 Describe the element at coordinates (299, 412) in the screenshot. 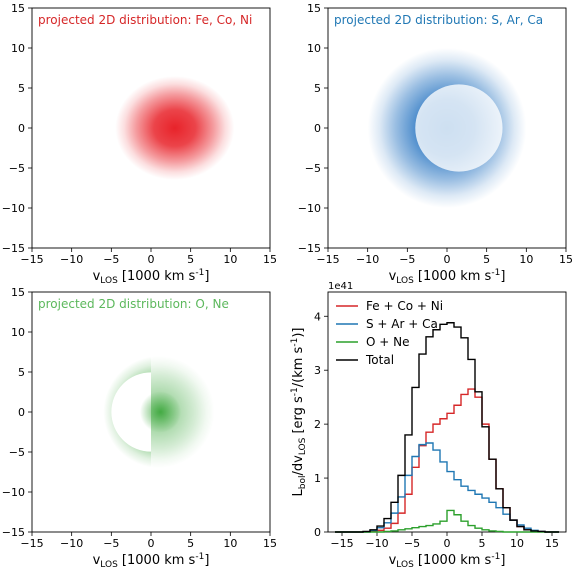

I see `y-axis-label: Lbol​/dvLOS​ [erg s-1​/(km s-1​)]` at that location.